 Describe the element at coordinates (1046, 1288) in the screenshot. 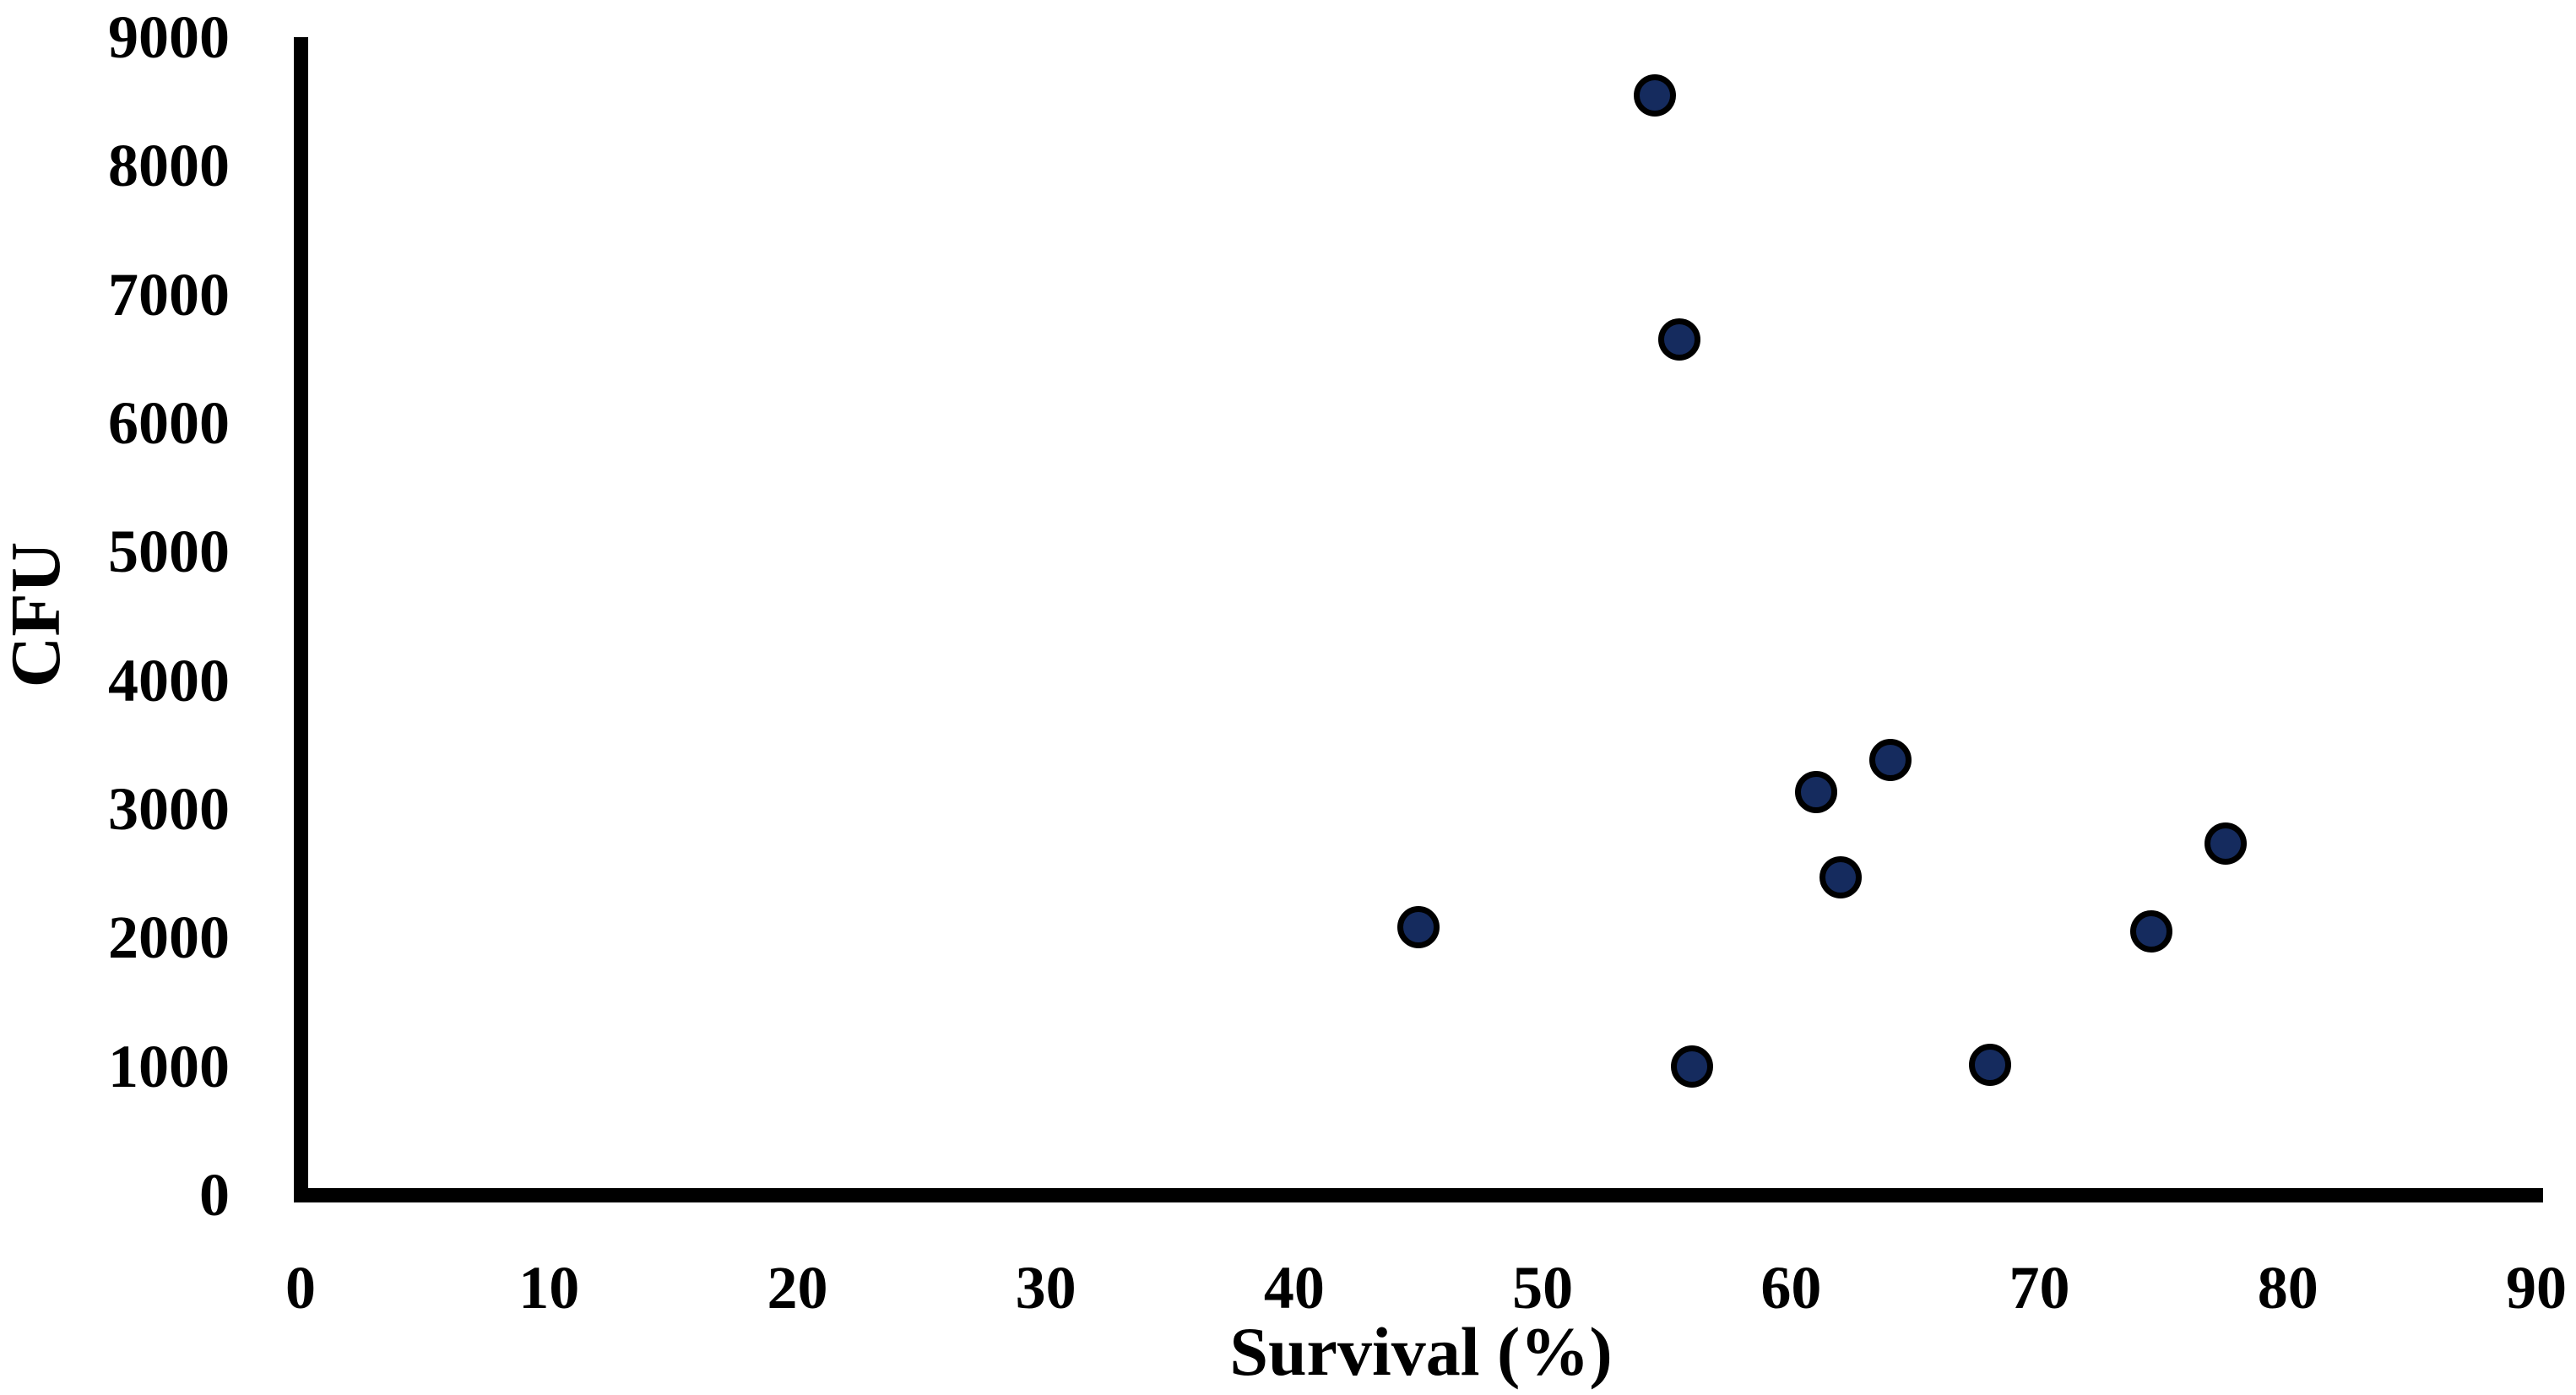

I see `x-tick-label: 30` at that location.